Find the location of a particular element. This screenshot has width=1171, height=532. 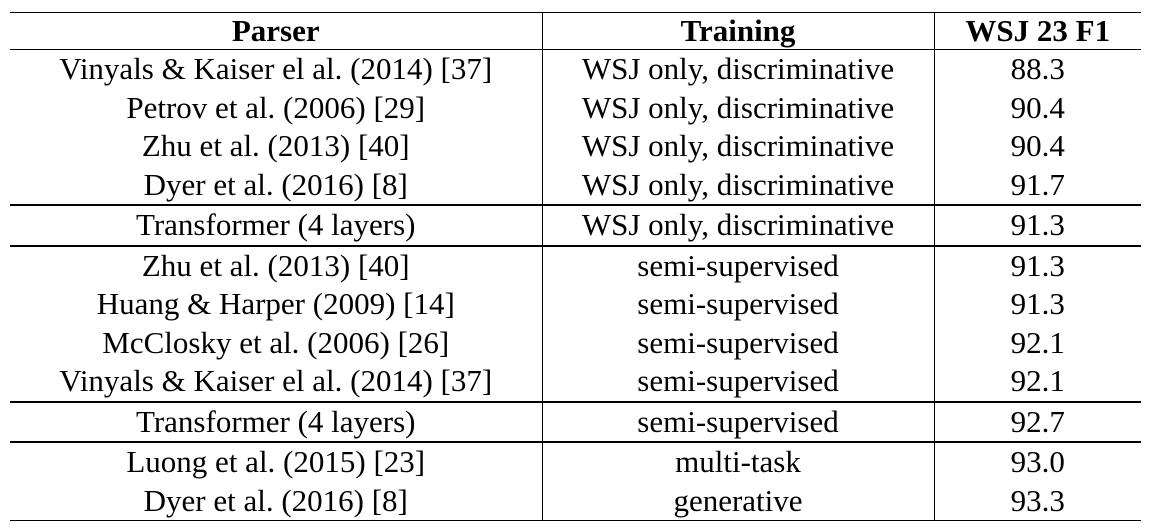

cell-parser: Petrov et al. (2006) [29] is located at coordinates (276, 107).